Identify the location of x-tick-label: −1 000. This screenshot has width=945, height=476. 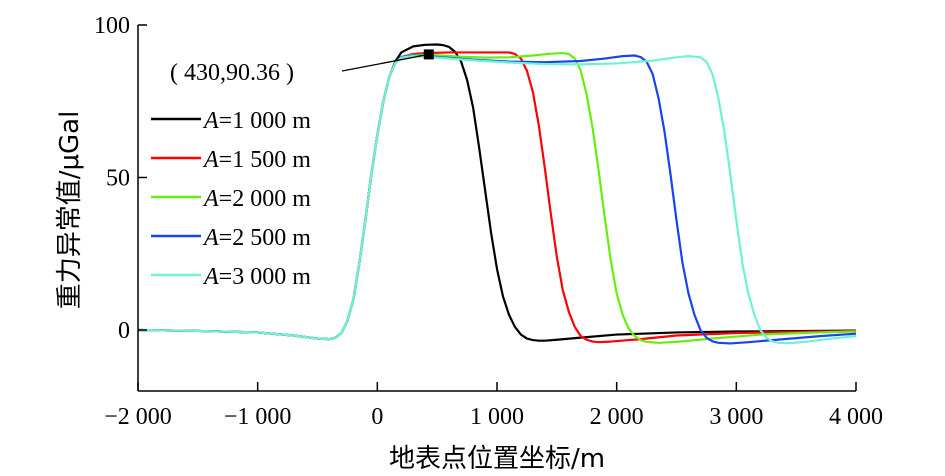
(258, 417).